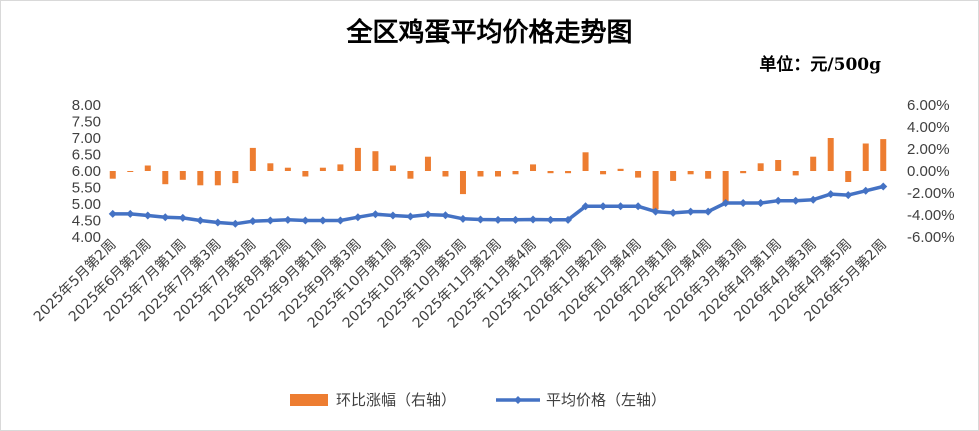 This screenshot has width=979, height=431. What do you see at coordinates (86, 171) in the screenshot?
I see `left-axis: 4.004.505.005.506.006.507.007.508.00` at bounding box center [86, 171].